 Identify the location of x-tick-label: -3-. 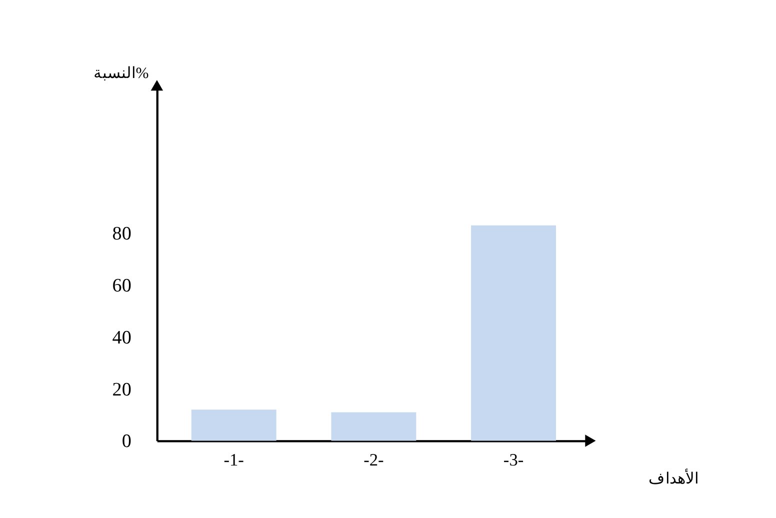
(513, 460).